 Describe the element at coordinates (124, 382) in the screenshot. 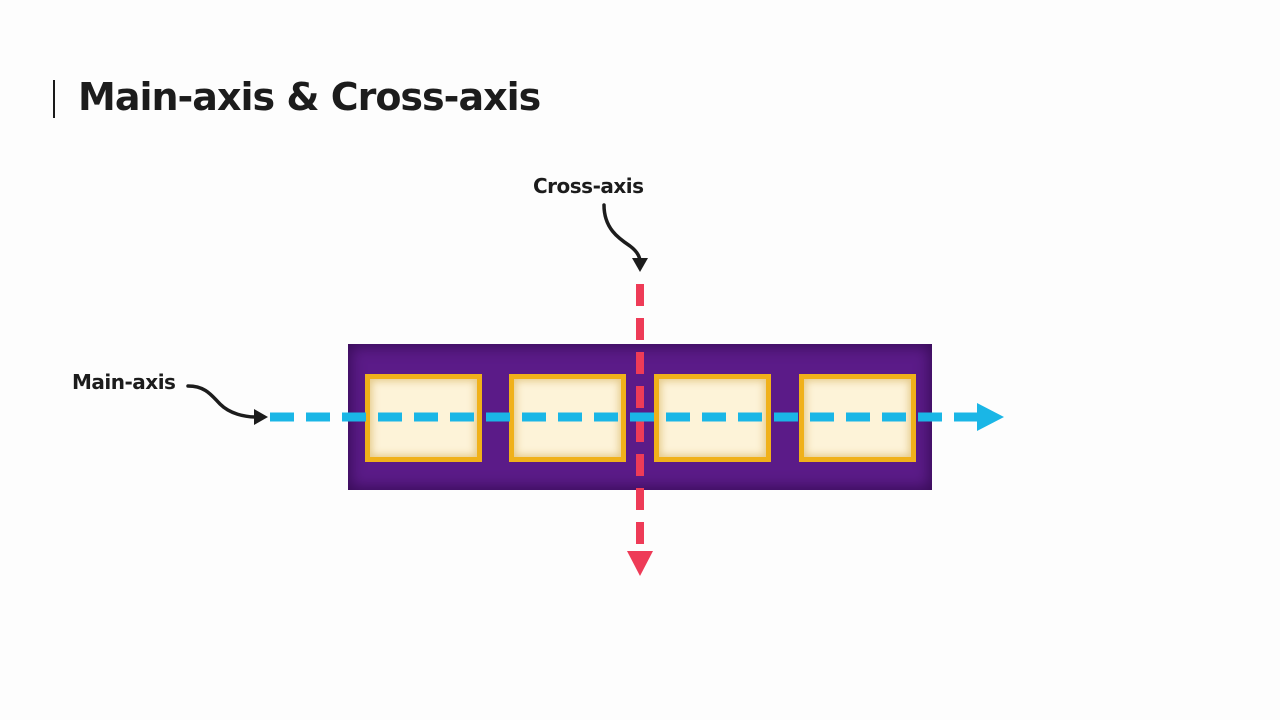

I see `main-axis-label: Main-axis` at that location.